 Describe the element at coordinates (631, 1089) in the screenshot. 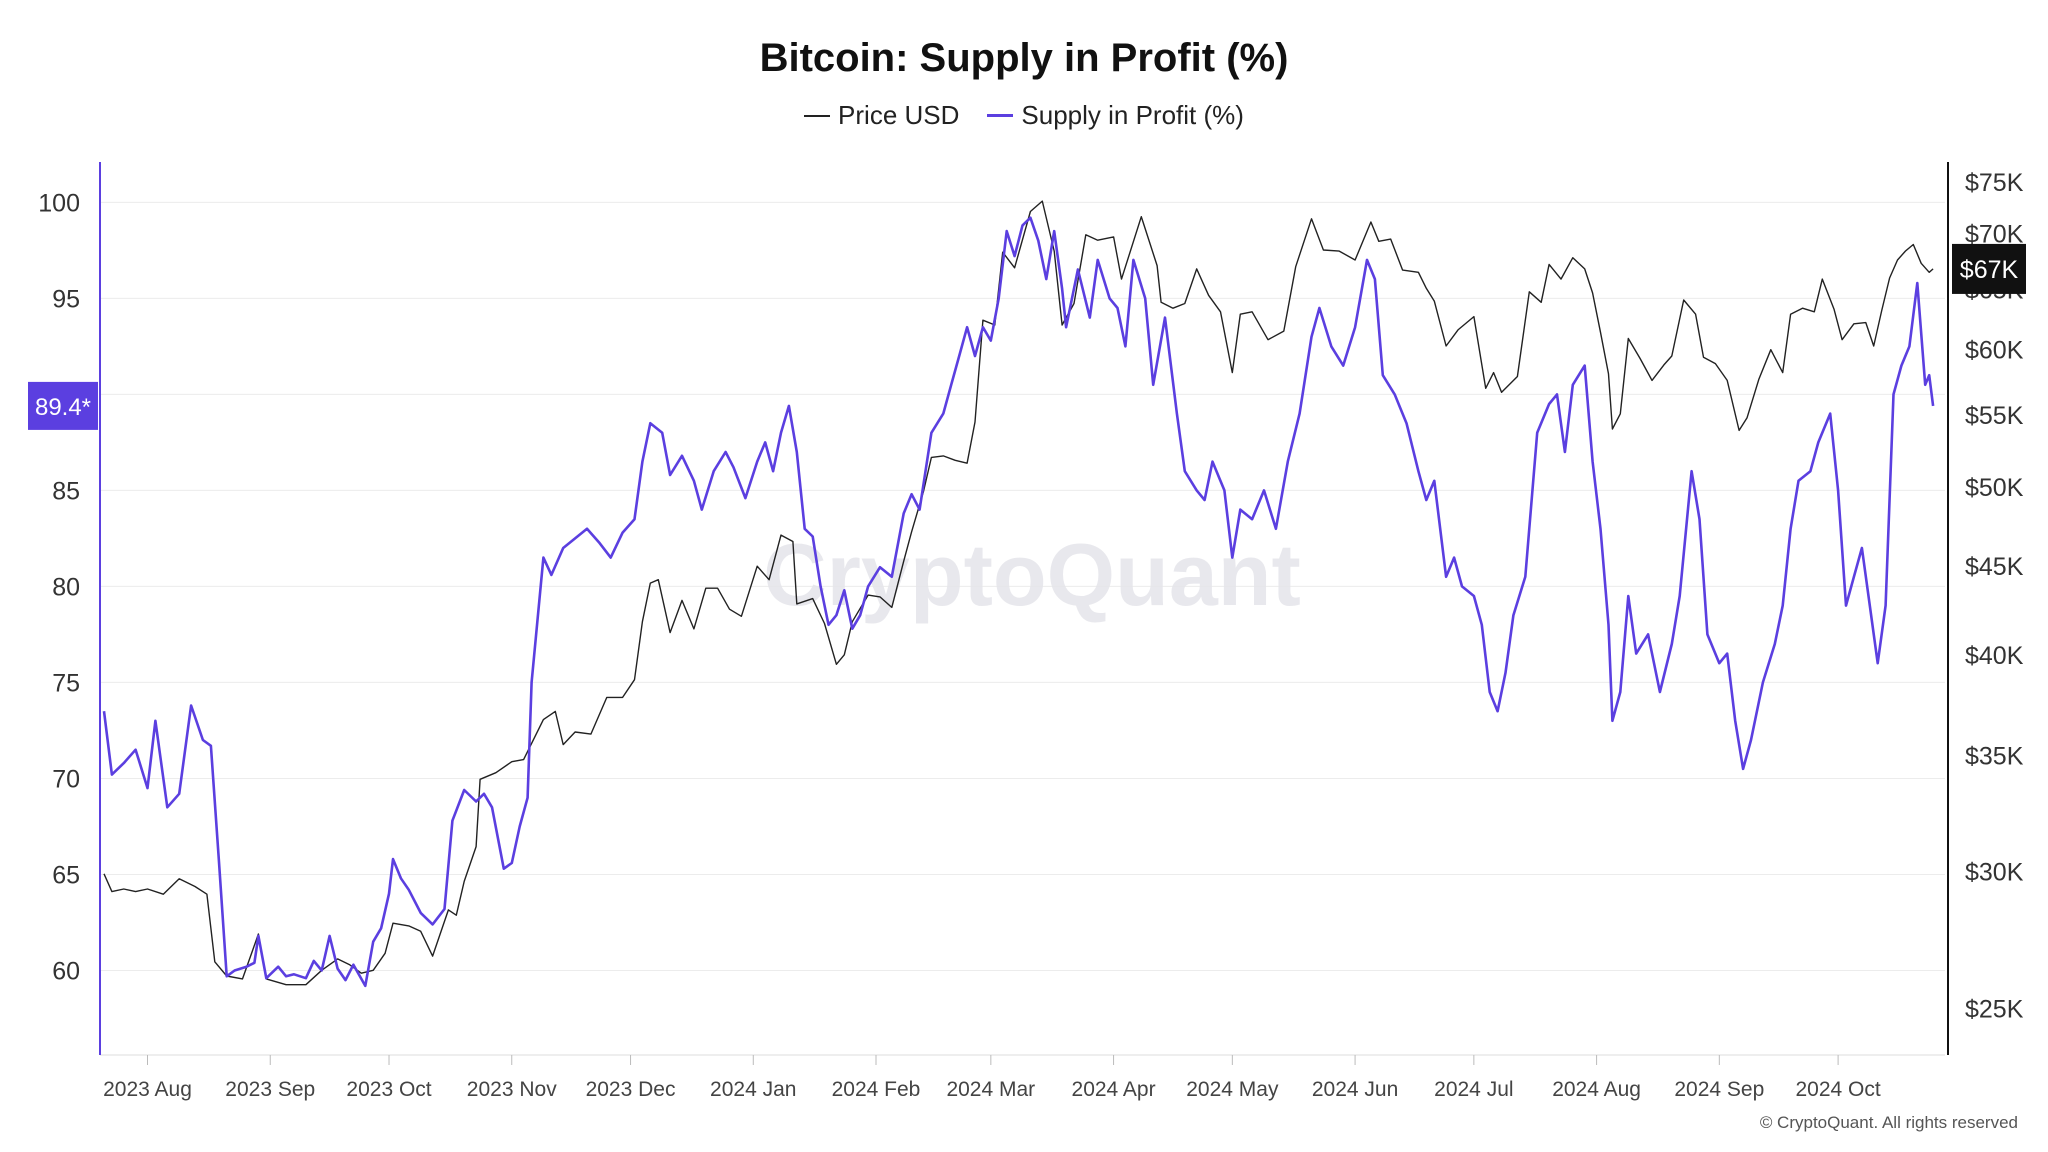

I see `x-tick-label: 2023 Dec` at that location.